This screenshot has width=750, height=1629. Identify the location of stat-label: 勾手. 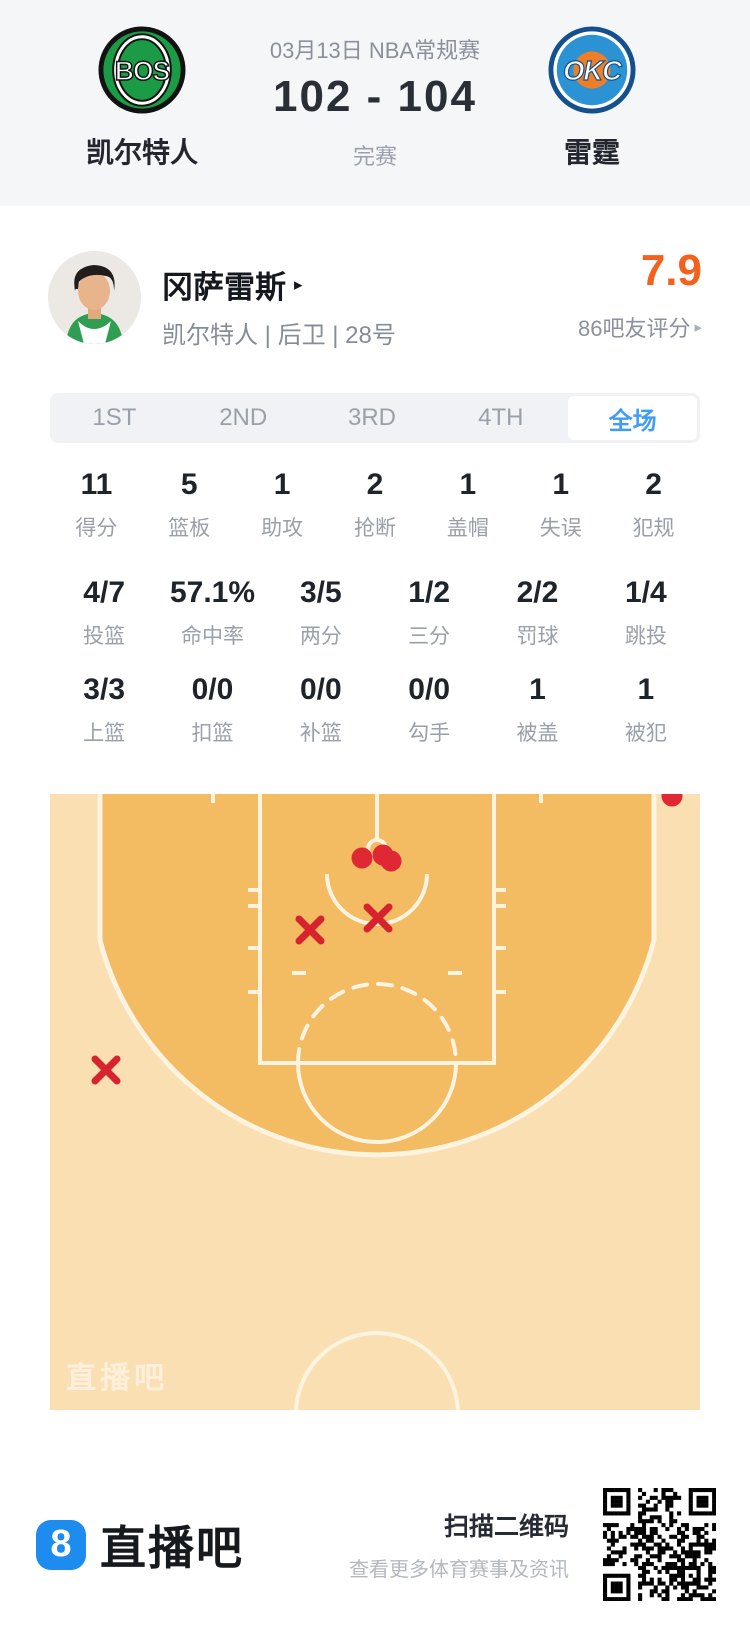
(429, 733).